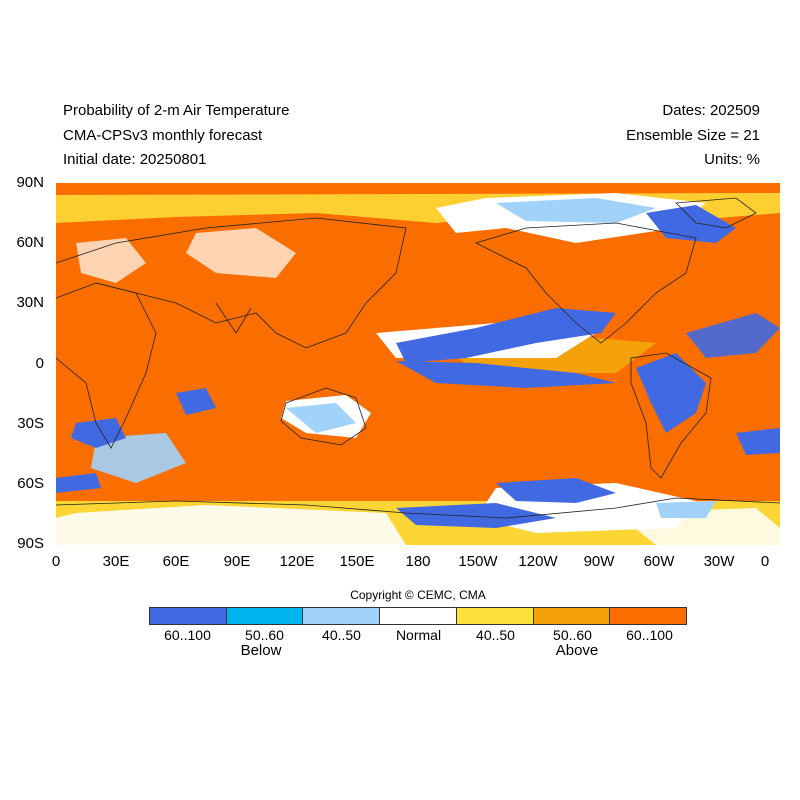  Describe the element at coordinates (341, 635) in the screenshot. I see `legend-label-below-40-50: 40..50` at that location.